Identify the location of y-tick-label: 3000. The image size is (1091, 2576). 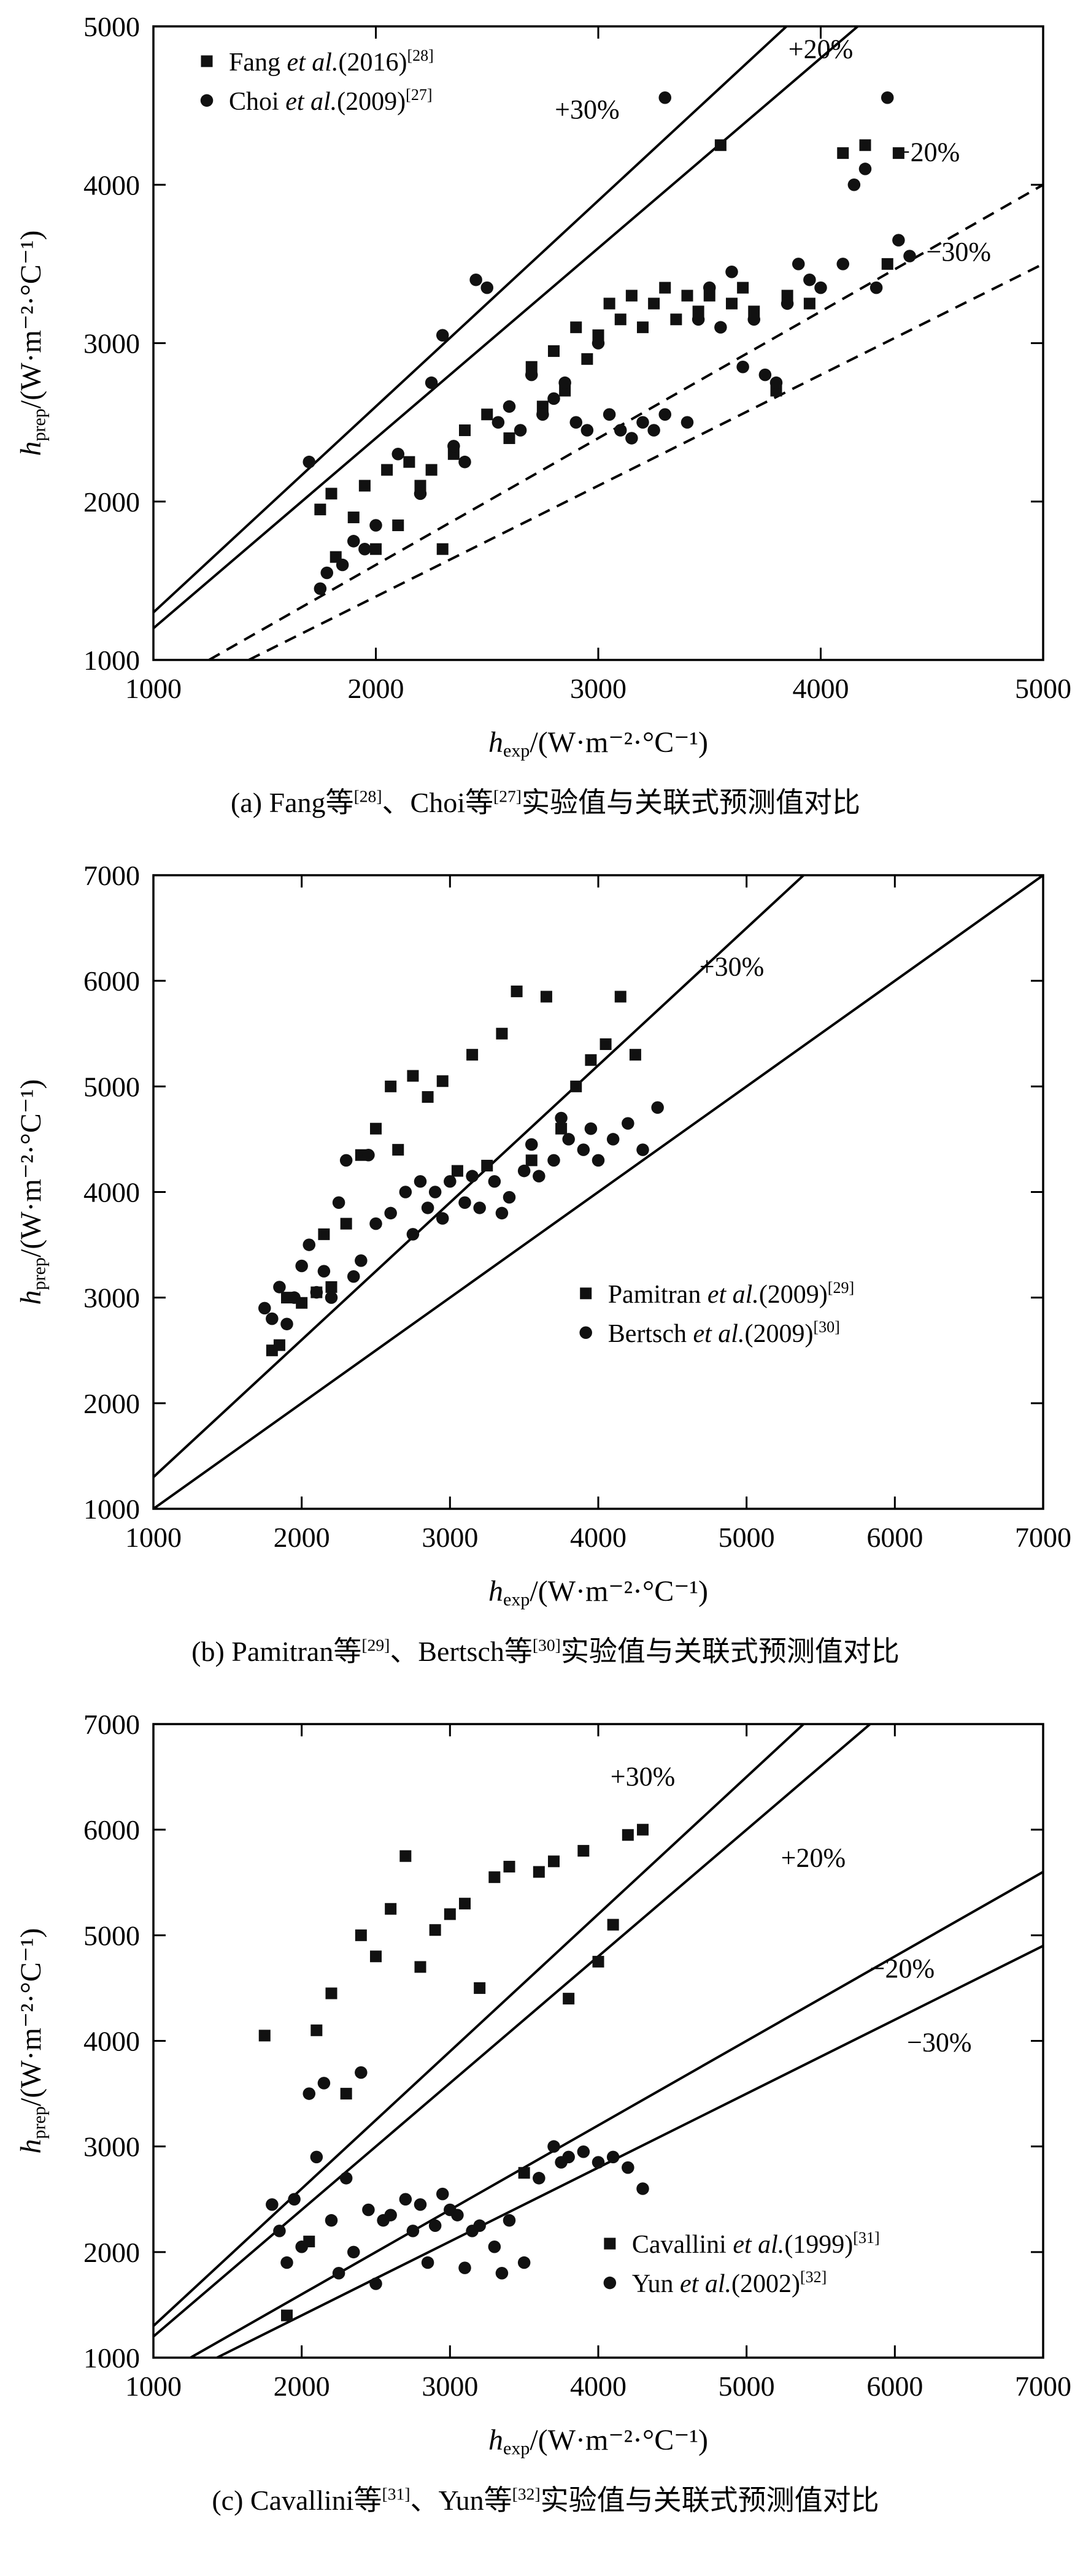
(111, 2147).